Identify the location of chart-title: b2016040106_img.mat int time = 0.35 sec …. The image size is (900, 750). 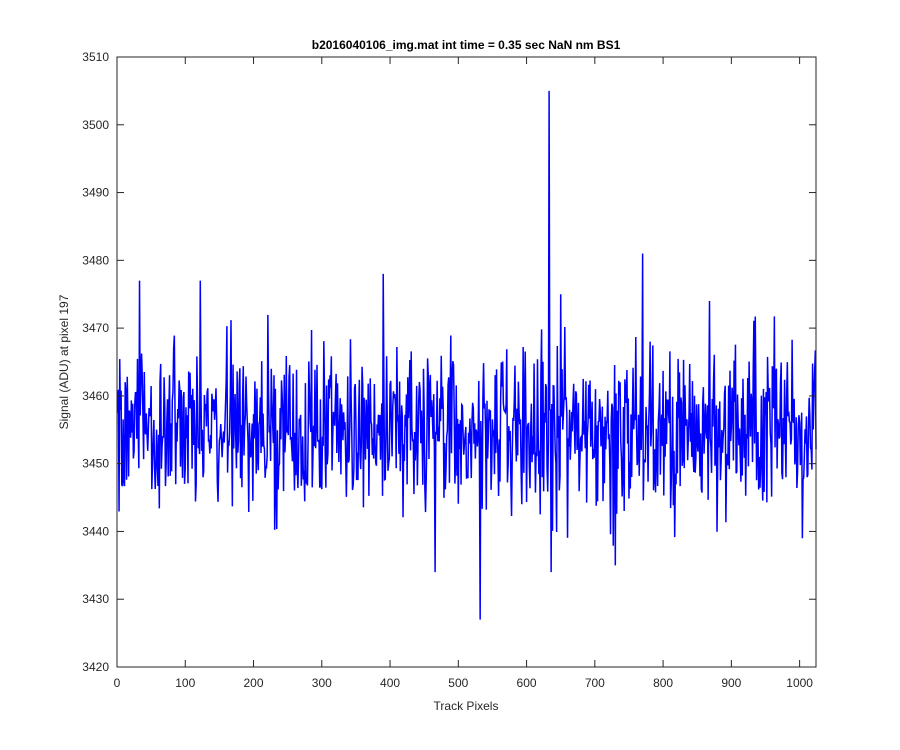
(466, 45).